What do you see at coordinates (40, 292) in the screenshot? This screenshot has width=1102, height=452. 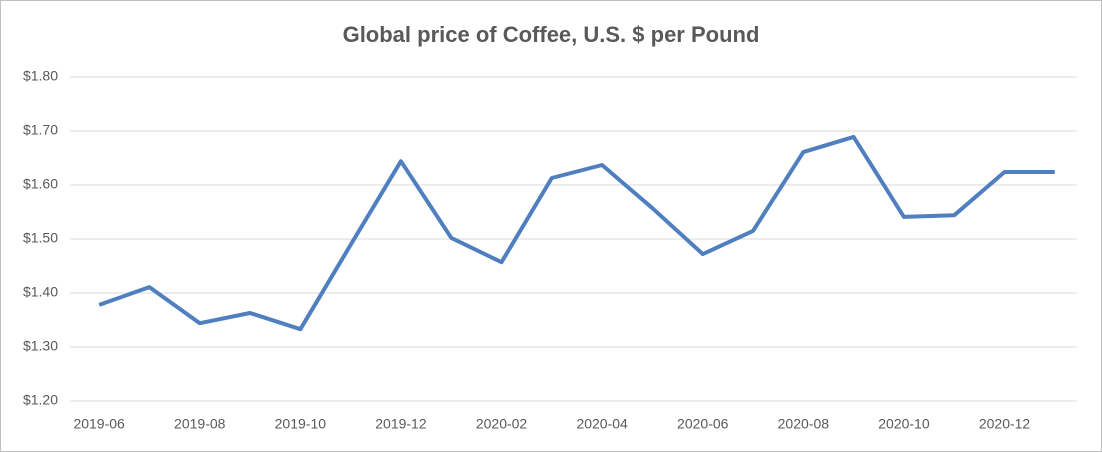 I see `y-tick-label: $1.40` at bounding box center [40, 292].